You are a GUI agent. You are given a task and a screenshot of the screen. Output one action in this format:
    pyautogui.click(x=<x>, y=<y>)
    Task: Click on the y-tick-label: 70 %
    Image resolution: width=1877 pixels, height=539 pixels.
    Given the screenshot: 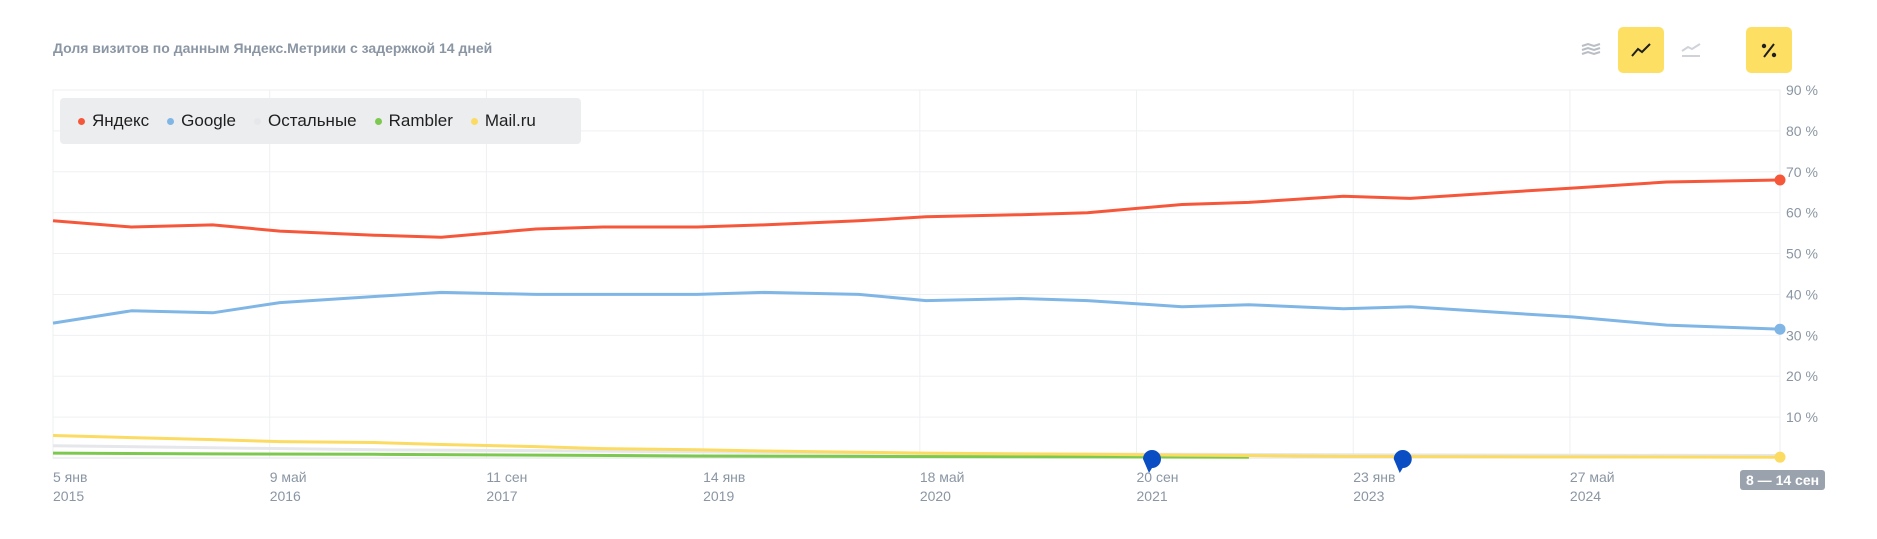 What is the action you would take?
    pyautogui.click(x=1802, y=172)
    